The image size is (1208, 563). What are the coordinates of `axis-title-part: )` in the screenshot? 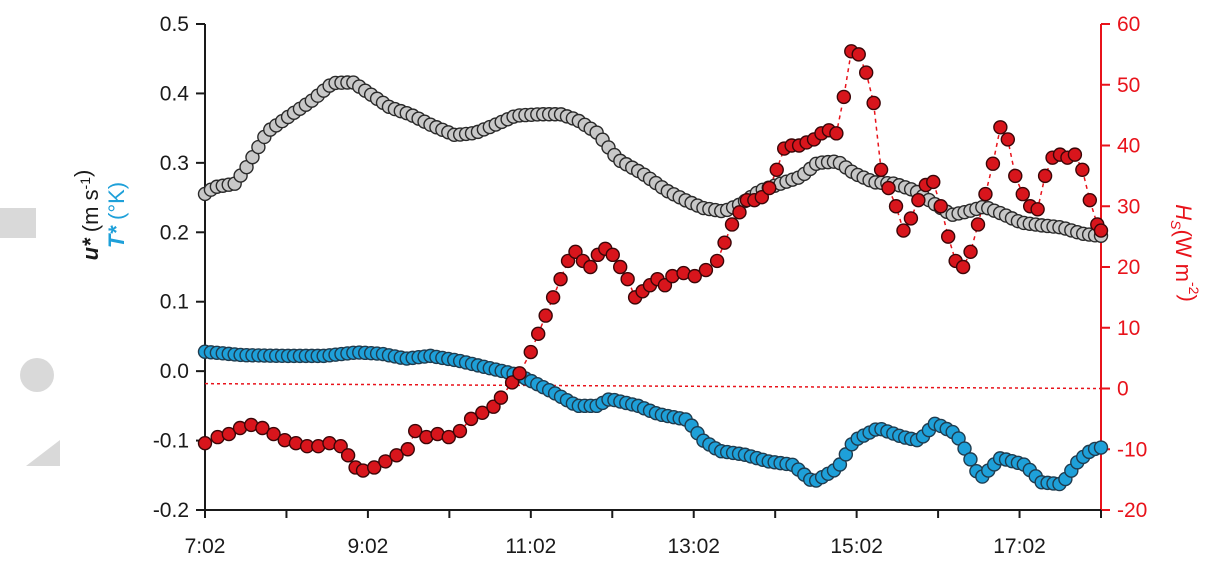 It's located at (1188, 297).